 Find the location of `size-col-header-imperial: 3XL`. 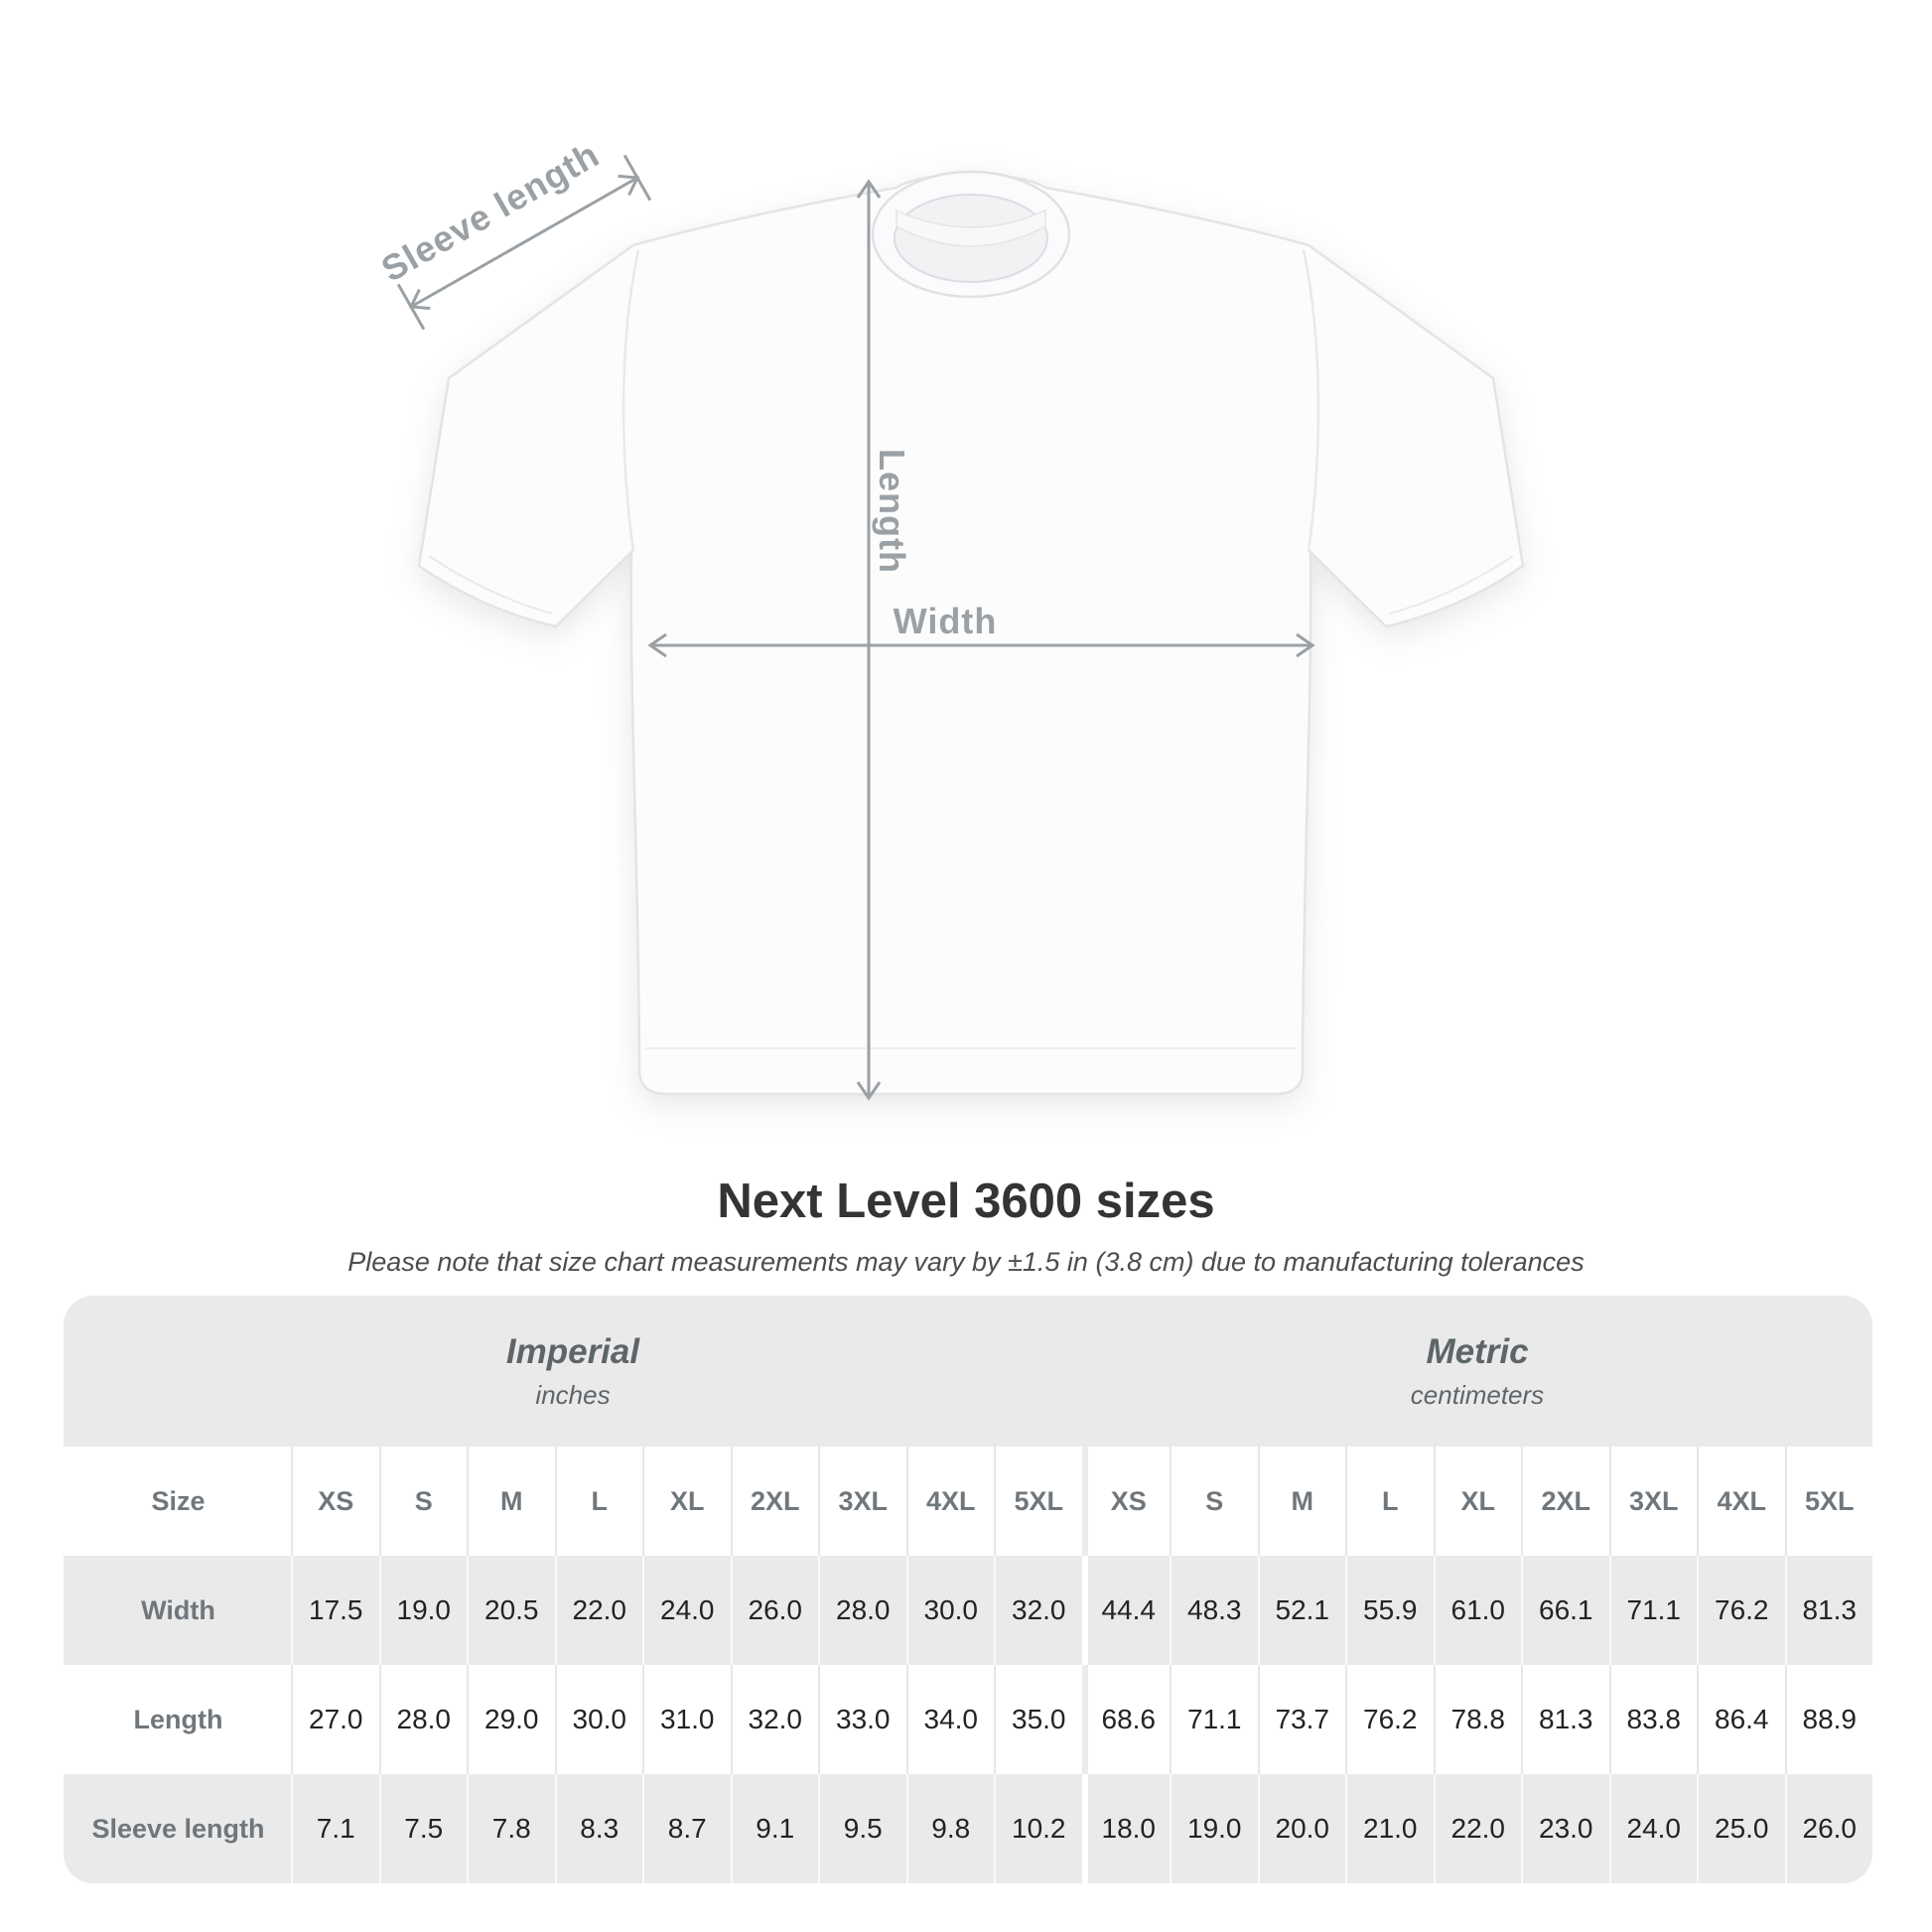

size-col-header-imperial: 3XL is located at coordinates (862, 1502).